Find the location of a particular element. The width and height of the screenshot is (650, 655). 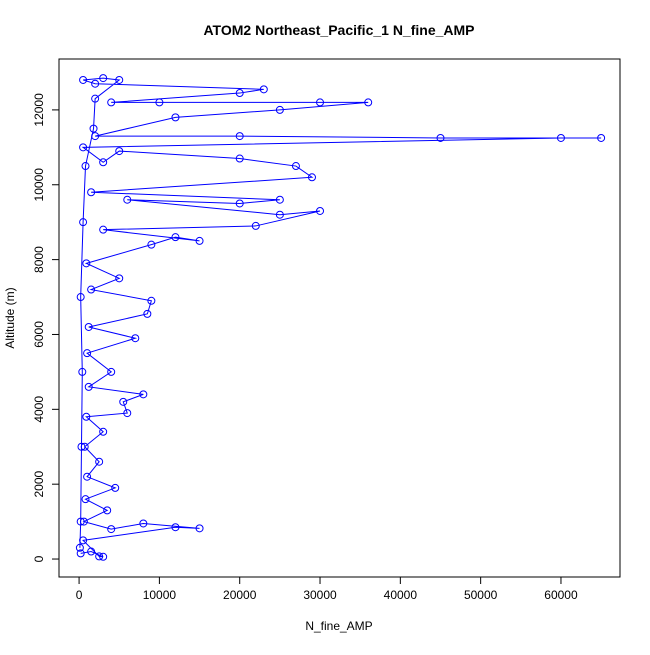

x-tick-label: 10000 is located at coordinates (160, 595).